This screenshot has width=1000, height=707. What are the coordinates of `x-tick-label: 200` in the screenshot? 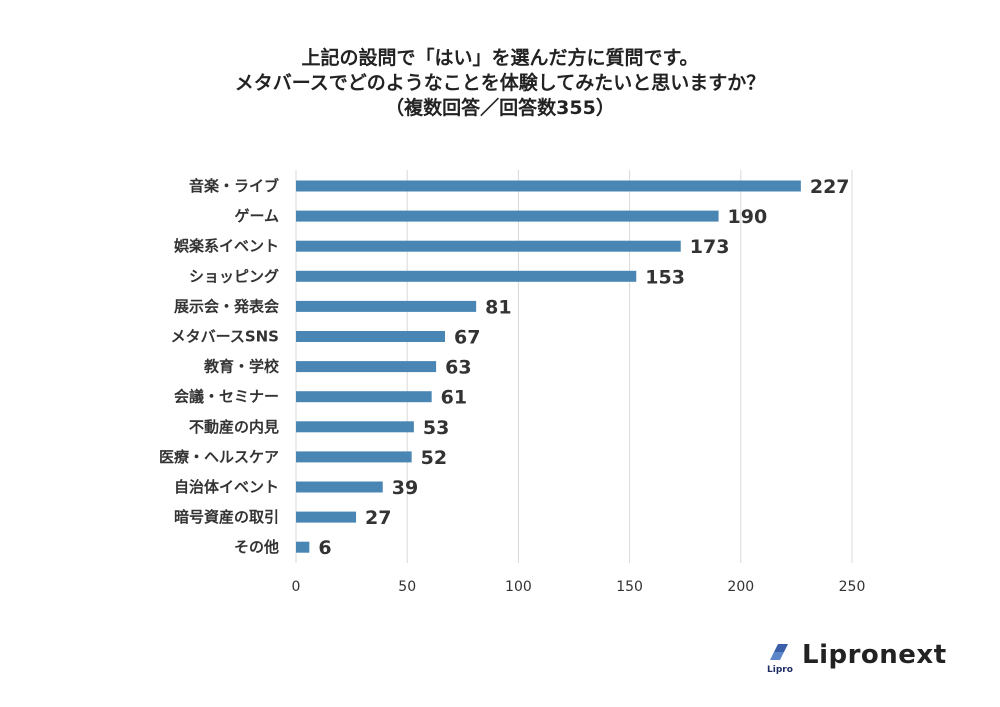 It's located at (740, 587).